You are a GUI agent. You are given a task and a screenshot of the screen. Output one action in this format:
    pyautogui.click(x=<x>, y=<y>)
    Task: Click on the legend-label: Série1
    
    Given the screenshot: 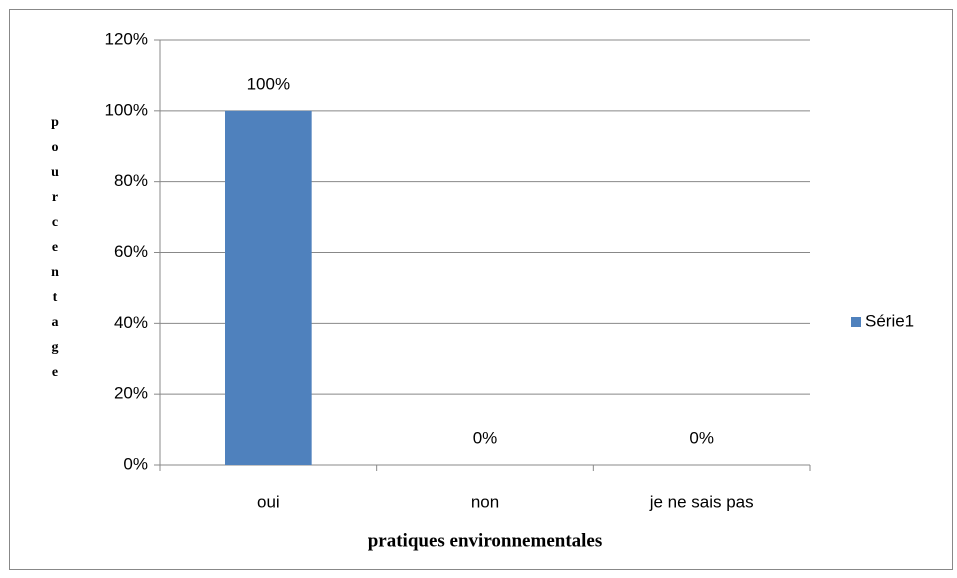 What is the action you would take?
    pyautogui.click(x=889, y=320)
    